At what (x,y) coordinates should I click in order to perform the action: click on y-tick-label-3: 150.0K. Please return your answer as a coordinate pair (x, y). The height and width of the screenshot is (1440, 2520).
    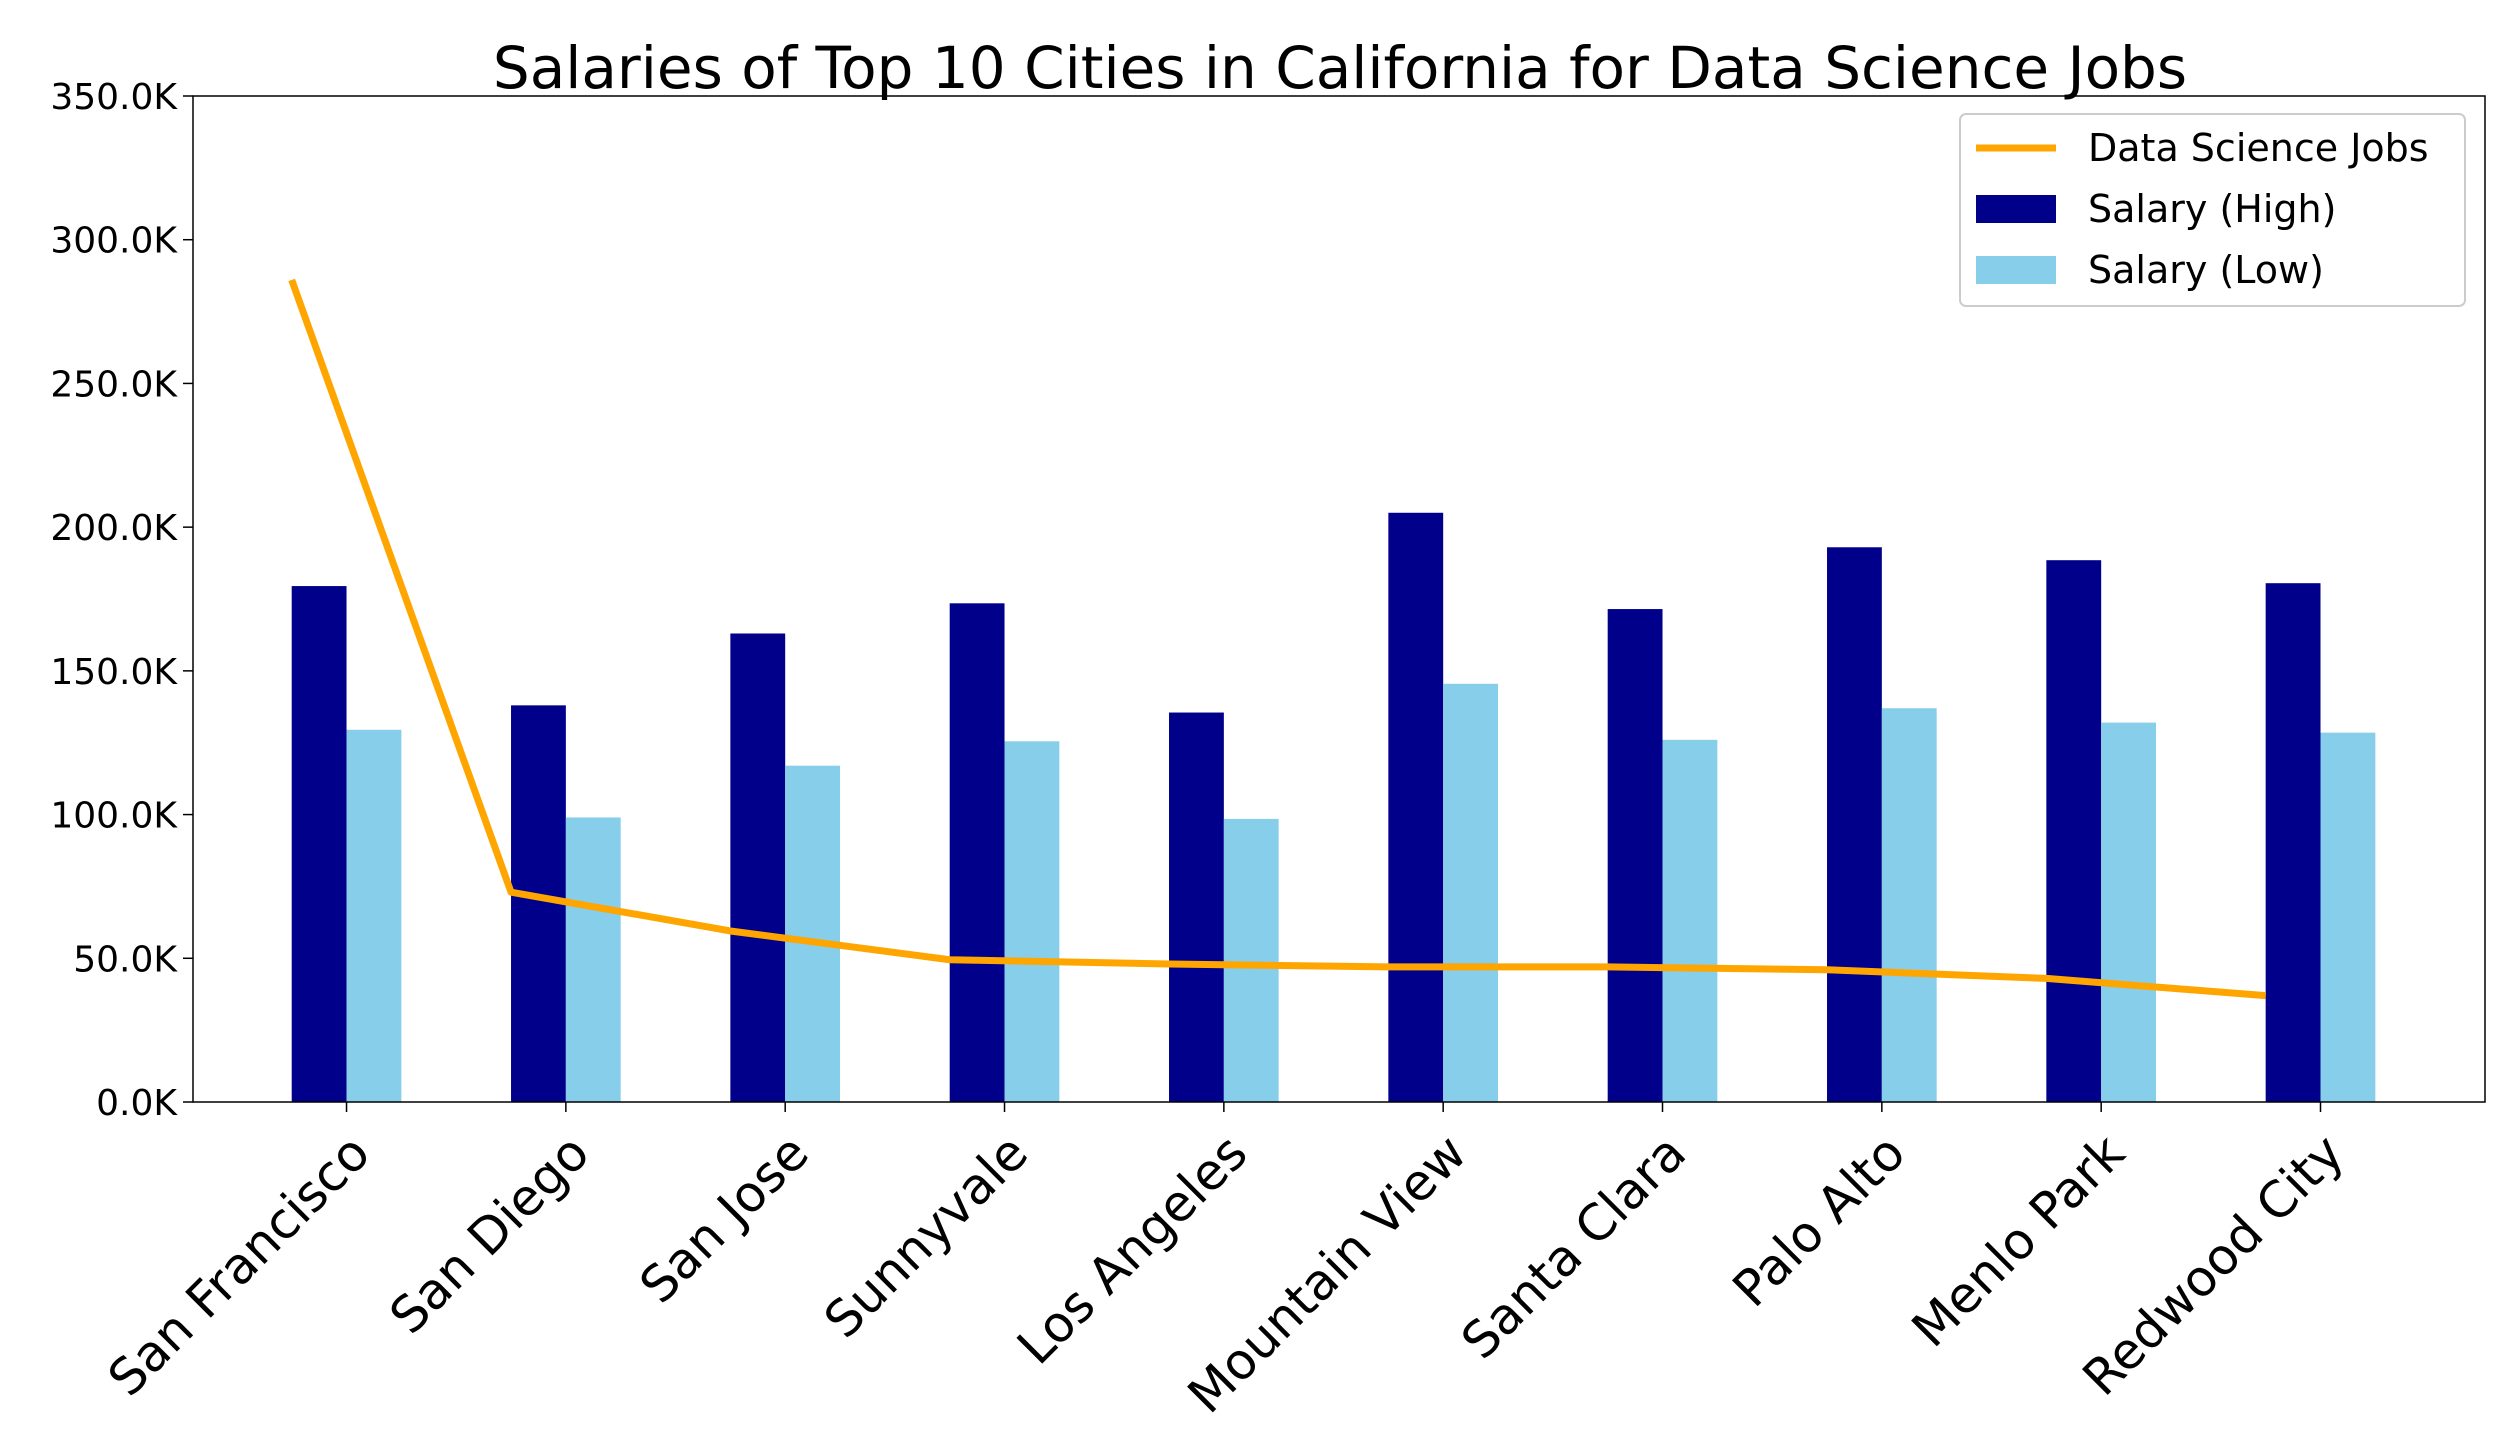
    Looking at the image, I should click on (114, 672).